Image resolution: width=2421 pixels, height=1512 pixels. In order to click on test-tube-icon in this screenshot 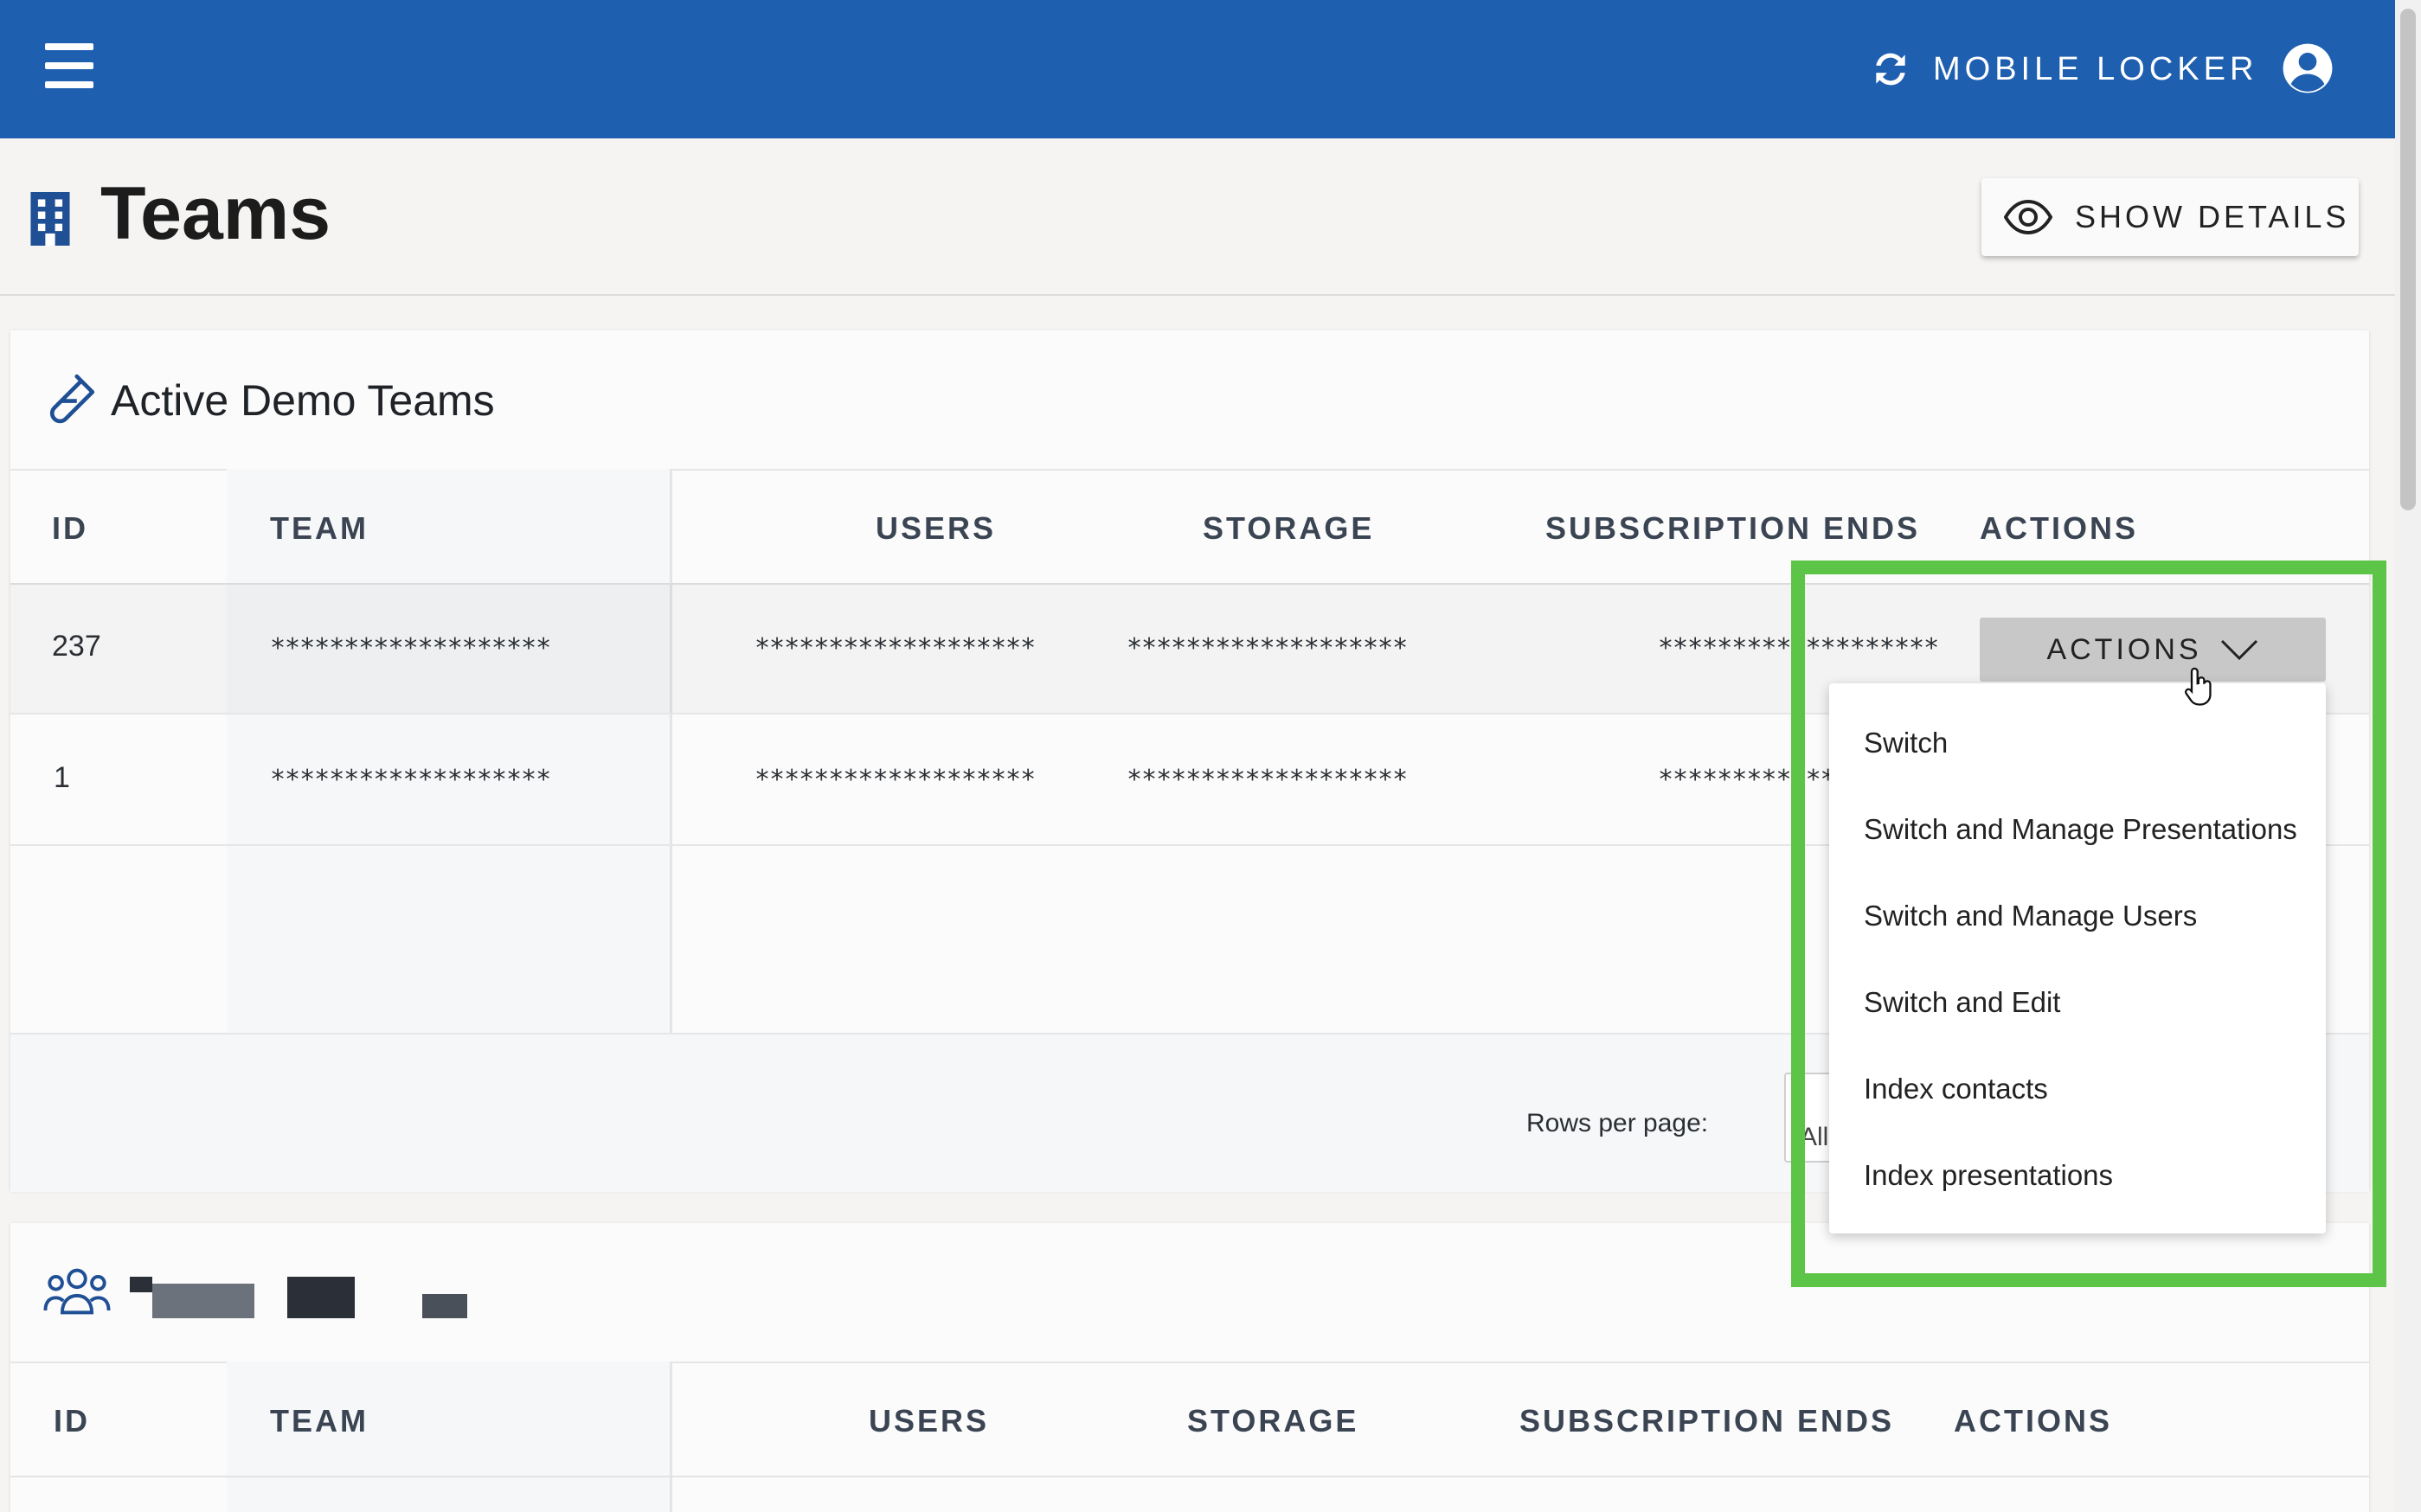, I will do `click(72, 399)`.